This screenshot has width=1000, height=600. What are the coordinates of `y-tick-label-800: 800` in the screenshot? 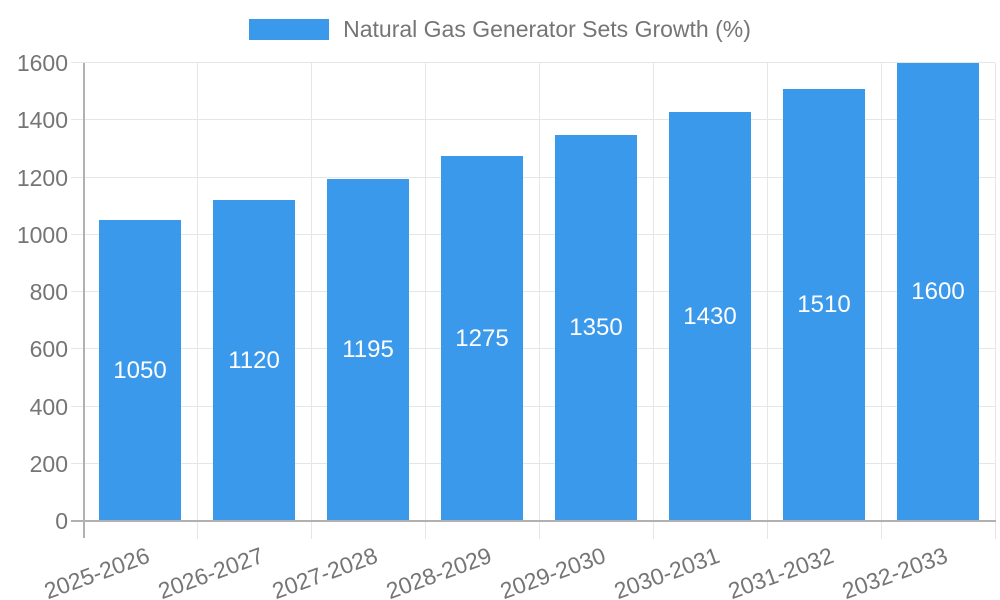 It's located at (48, 292).